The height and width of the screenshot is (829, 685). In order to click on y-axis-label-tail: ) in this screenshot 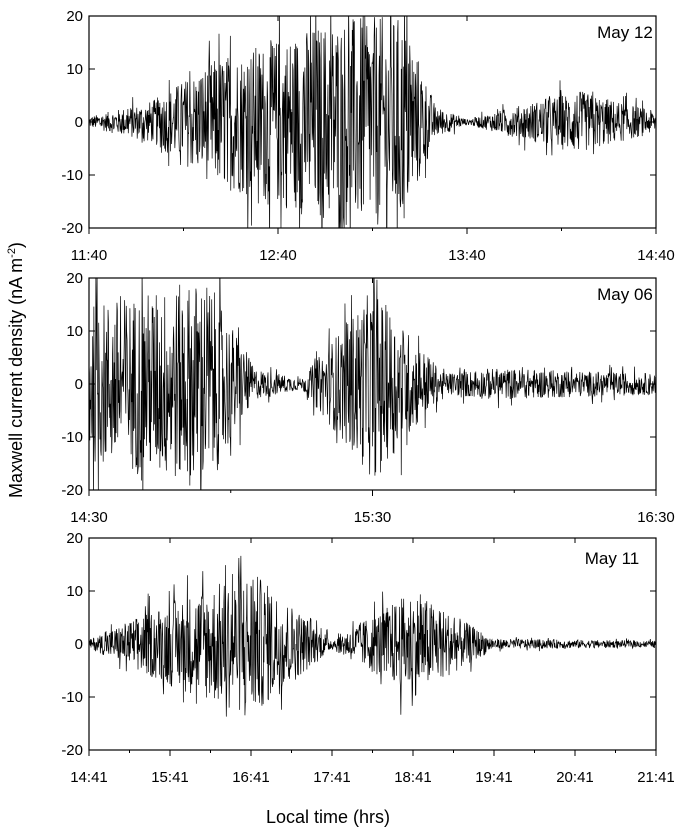, I will do `click(16, 245)`.